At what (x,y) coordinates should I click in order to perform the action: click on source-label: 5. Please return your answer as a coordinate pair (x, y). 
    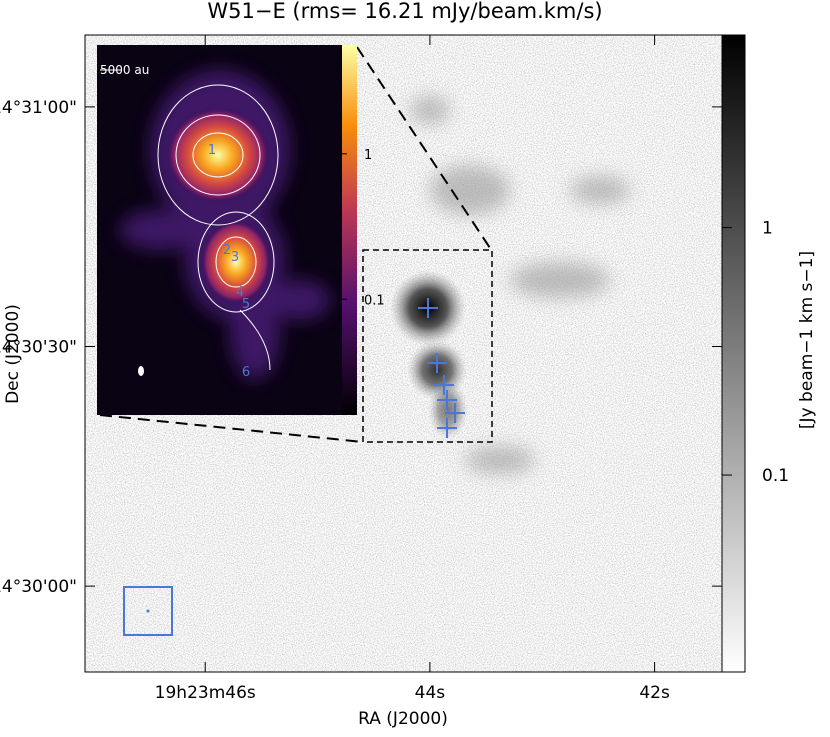
    Looking at the image, I should click on (246, 304).